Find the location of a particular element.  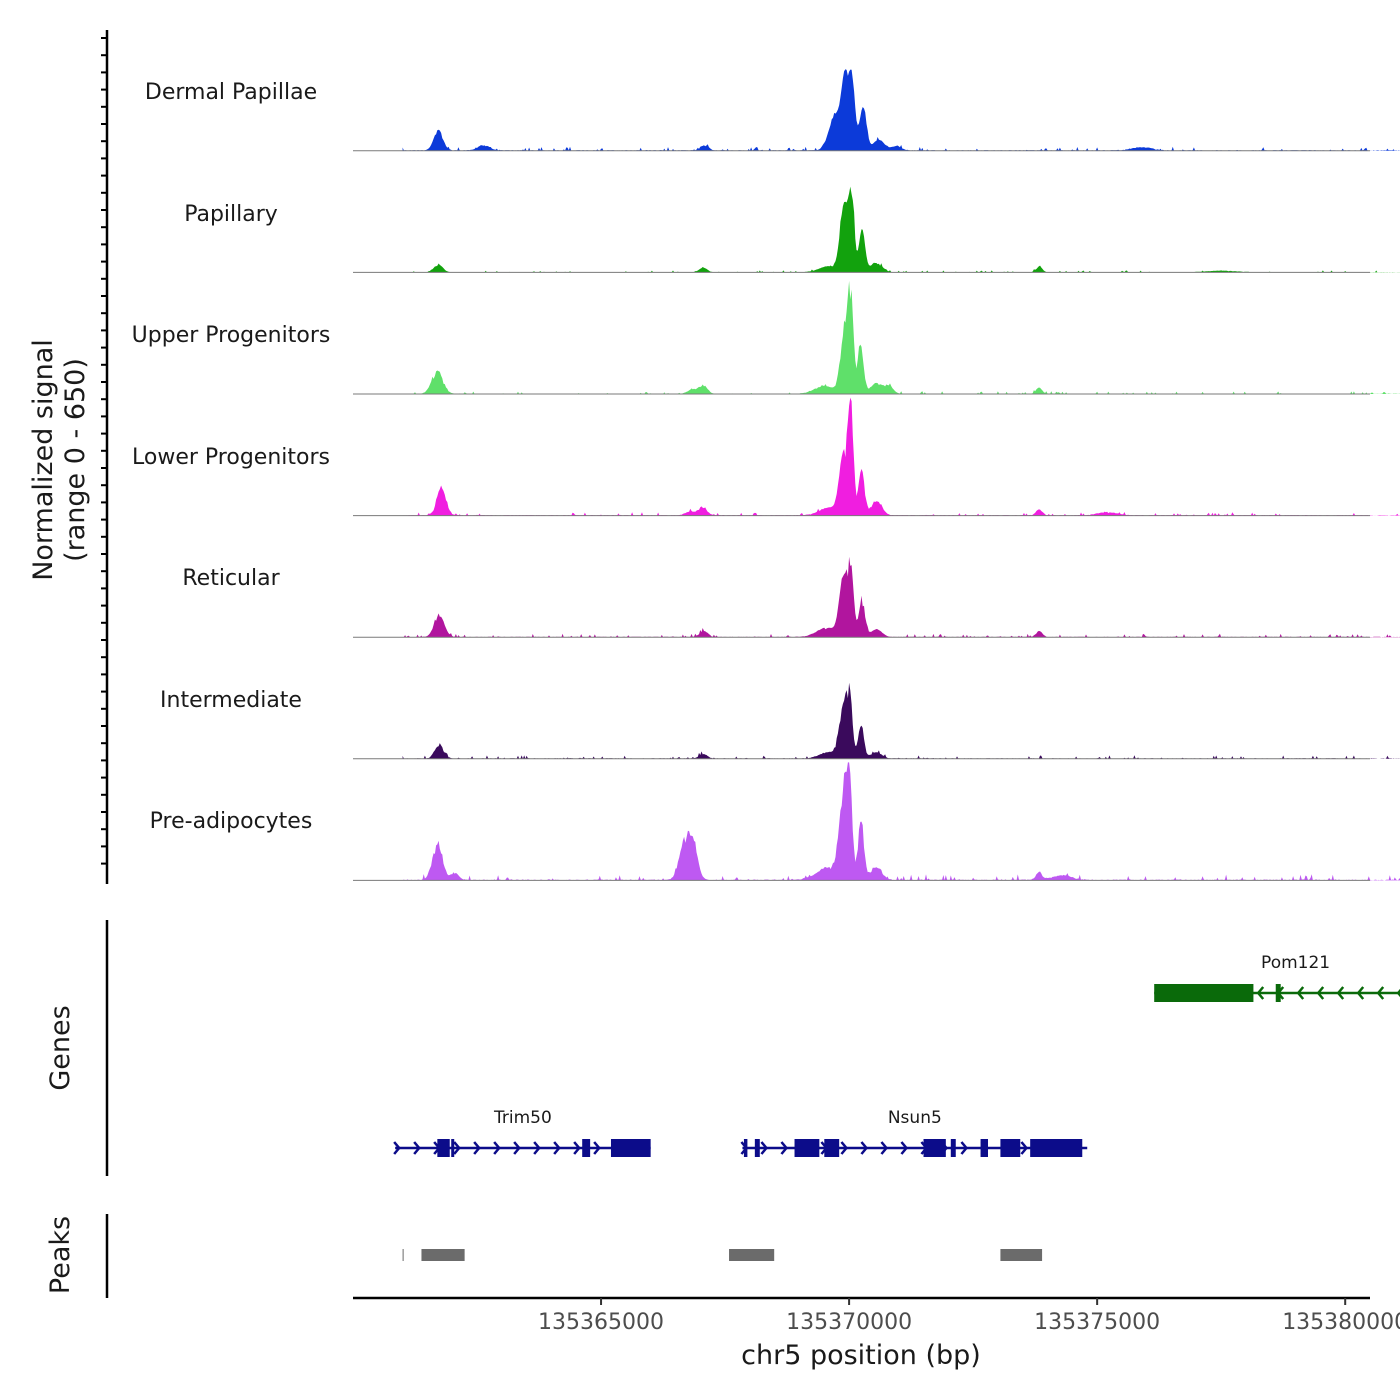

track-label: Pre-adipocytes is located at coordinates (231, 821).